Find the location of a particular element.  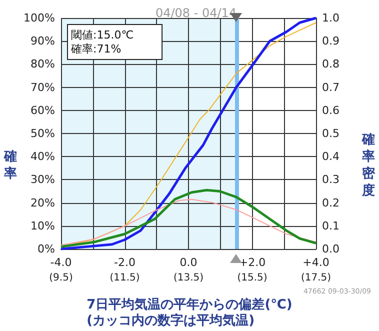

x2-tick-label: (17.5) is located at coordinates (316, 278).